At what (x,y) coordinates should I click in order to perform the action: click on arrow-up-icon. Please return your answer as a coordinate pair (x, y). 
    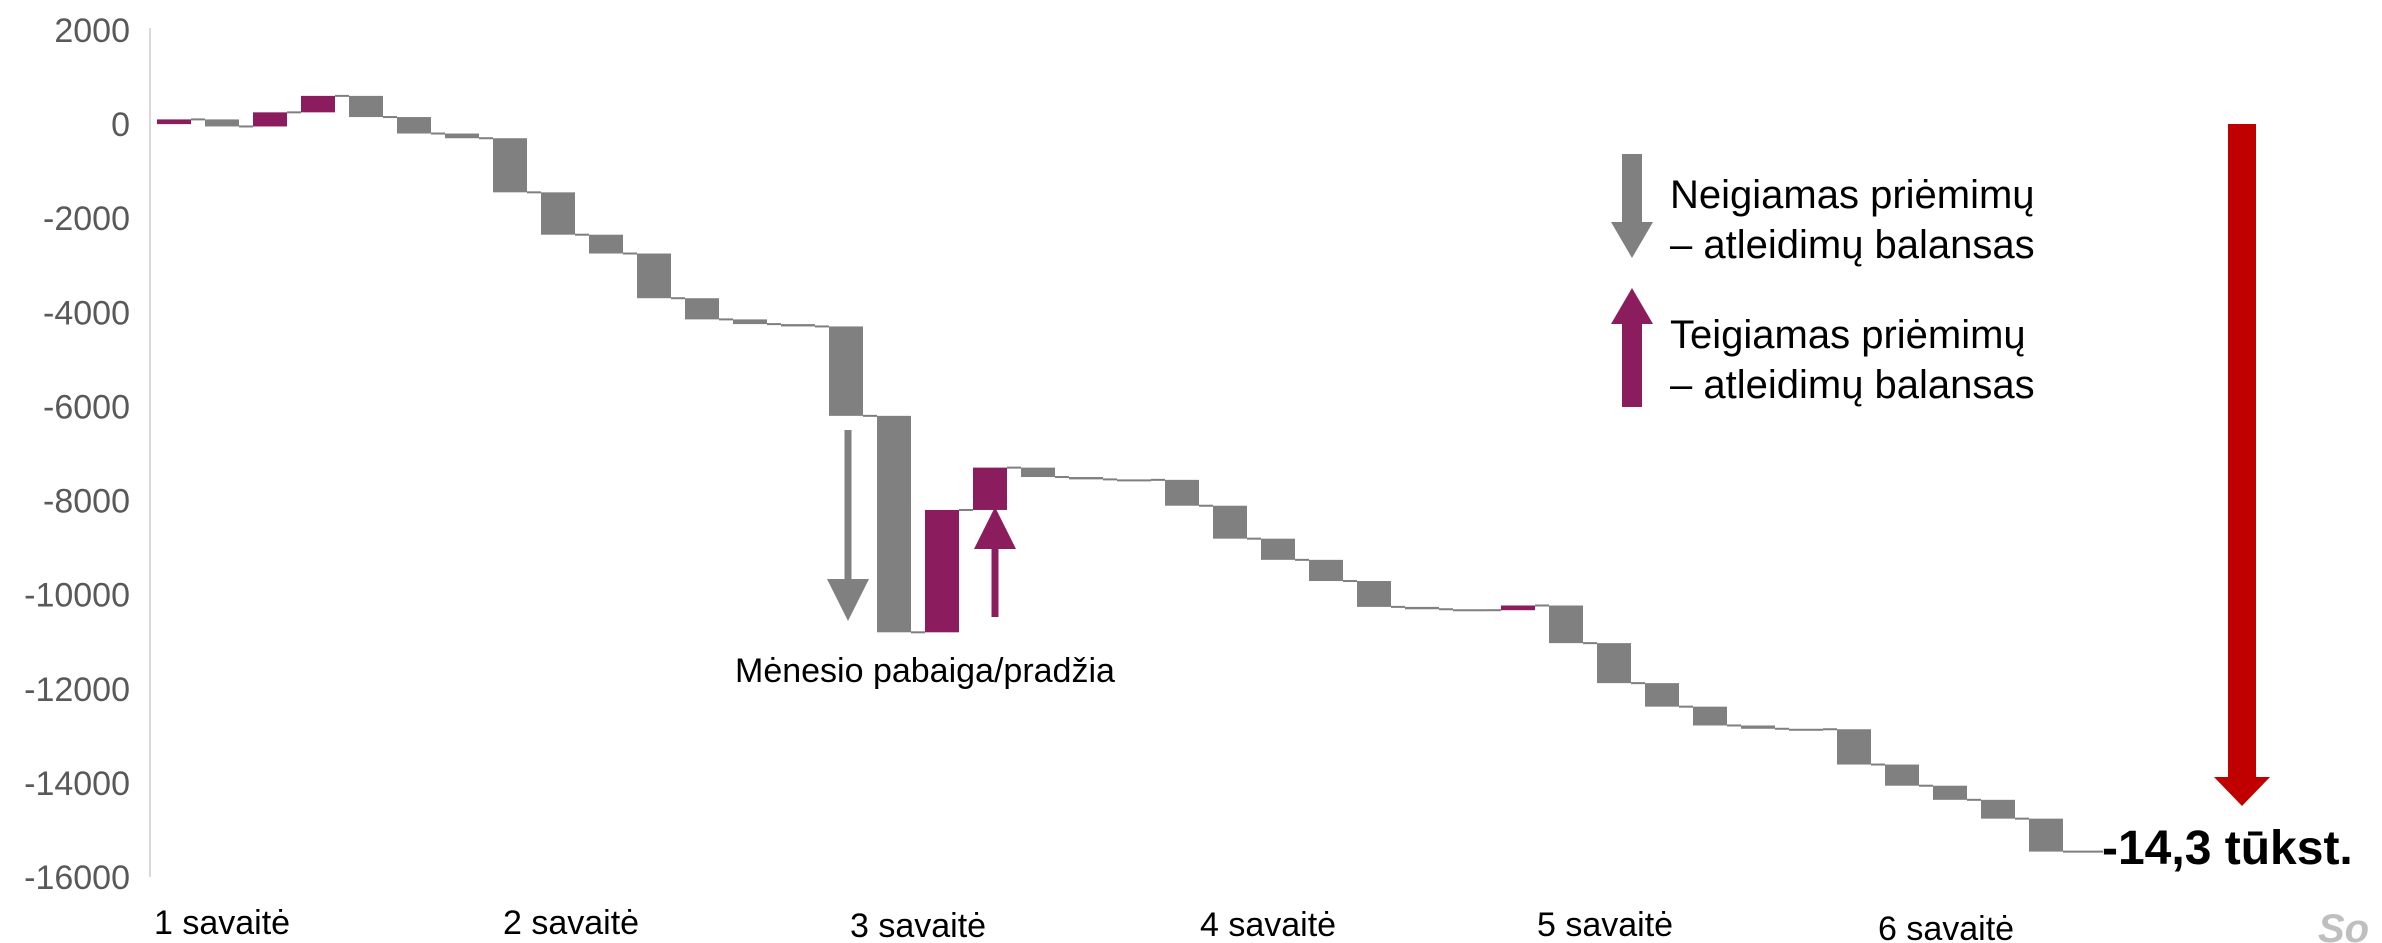
    Looking at the image, I should click on (1632, 347).